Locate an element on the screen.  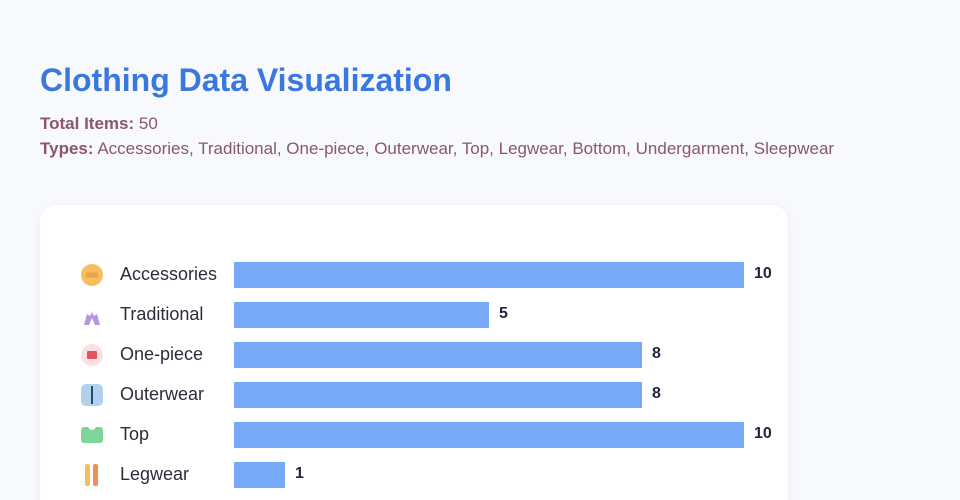
chart-row: Legwear 1 is located at coordinates (414, 475).